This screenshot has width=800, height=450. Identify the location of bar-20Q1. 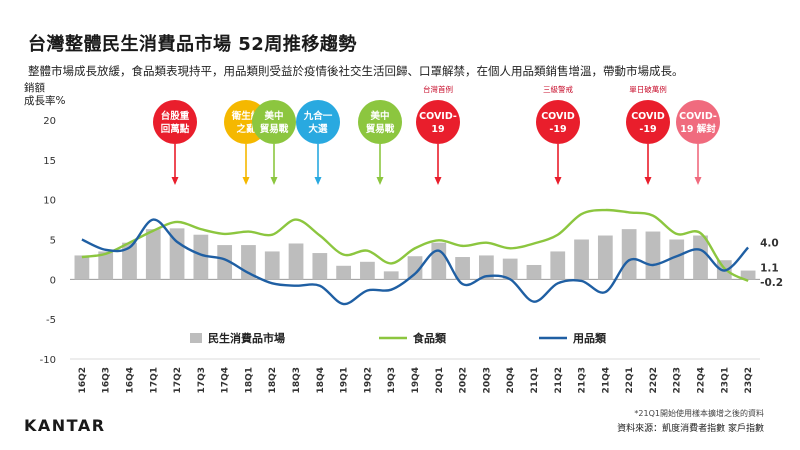
(439, 261).